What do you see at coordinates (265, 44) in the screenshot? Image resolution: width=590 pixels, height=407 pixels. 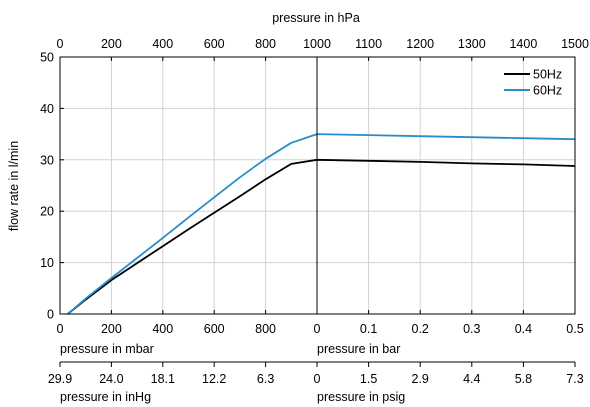 I see `top-tick-label: 800` at bounding box center [265, 44].